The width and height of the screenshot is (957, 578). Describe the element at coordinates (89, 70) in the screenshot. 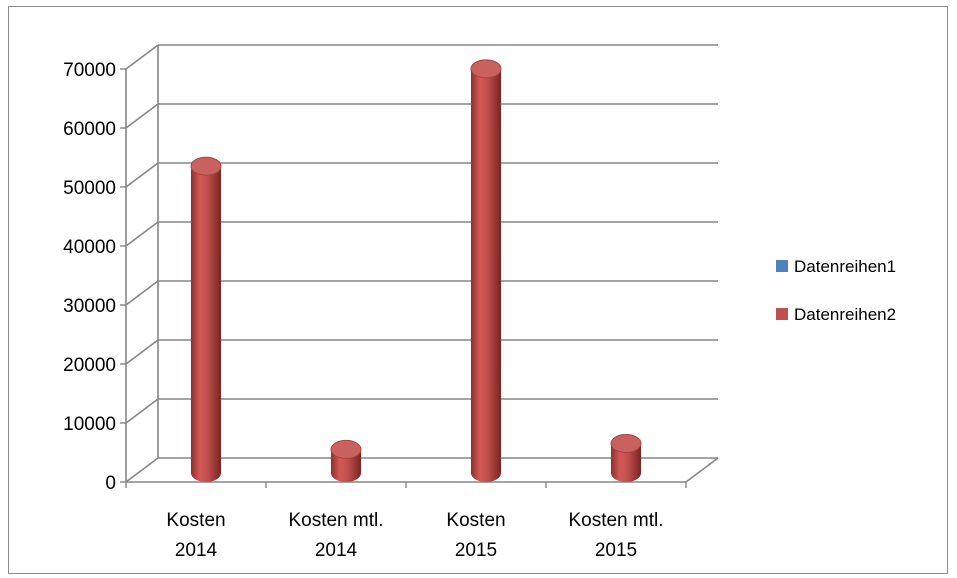

I see `y-tick-label: 70000` at that location.